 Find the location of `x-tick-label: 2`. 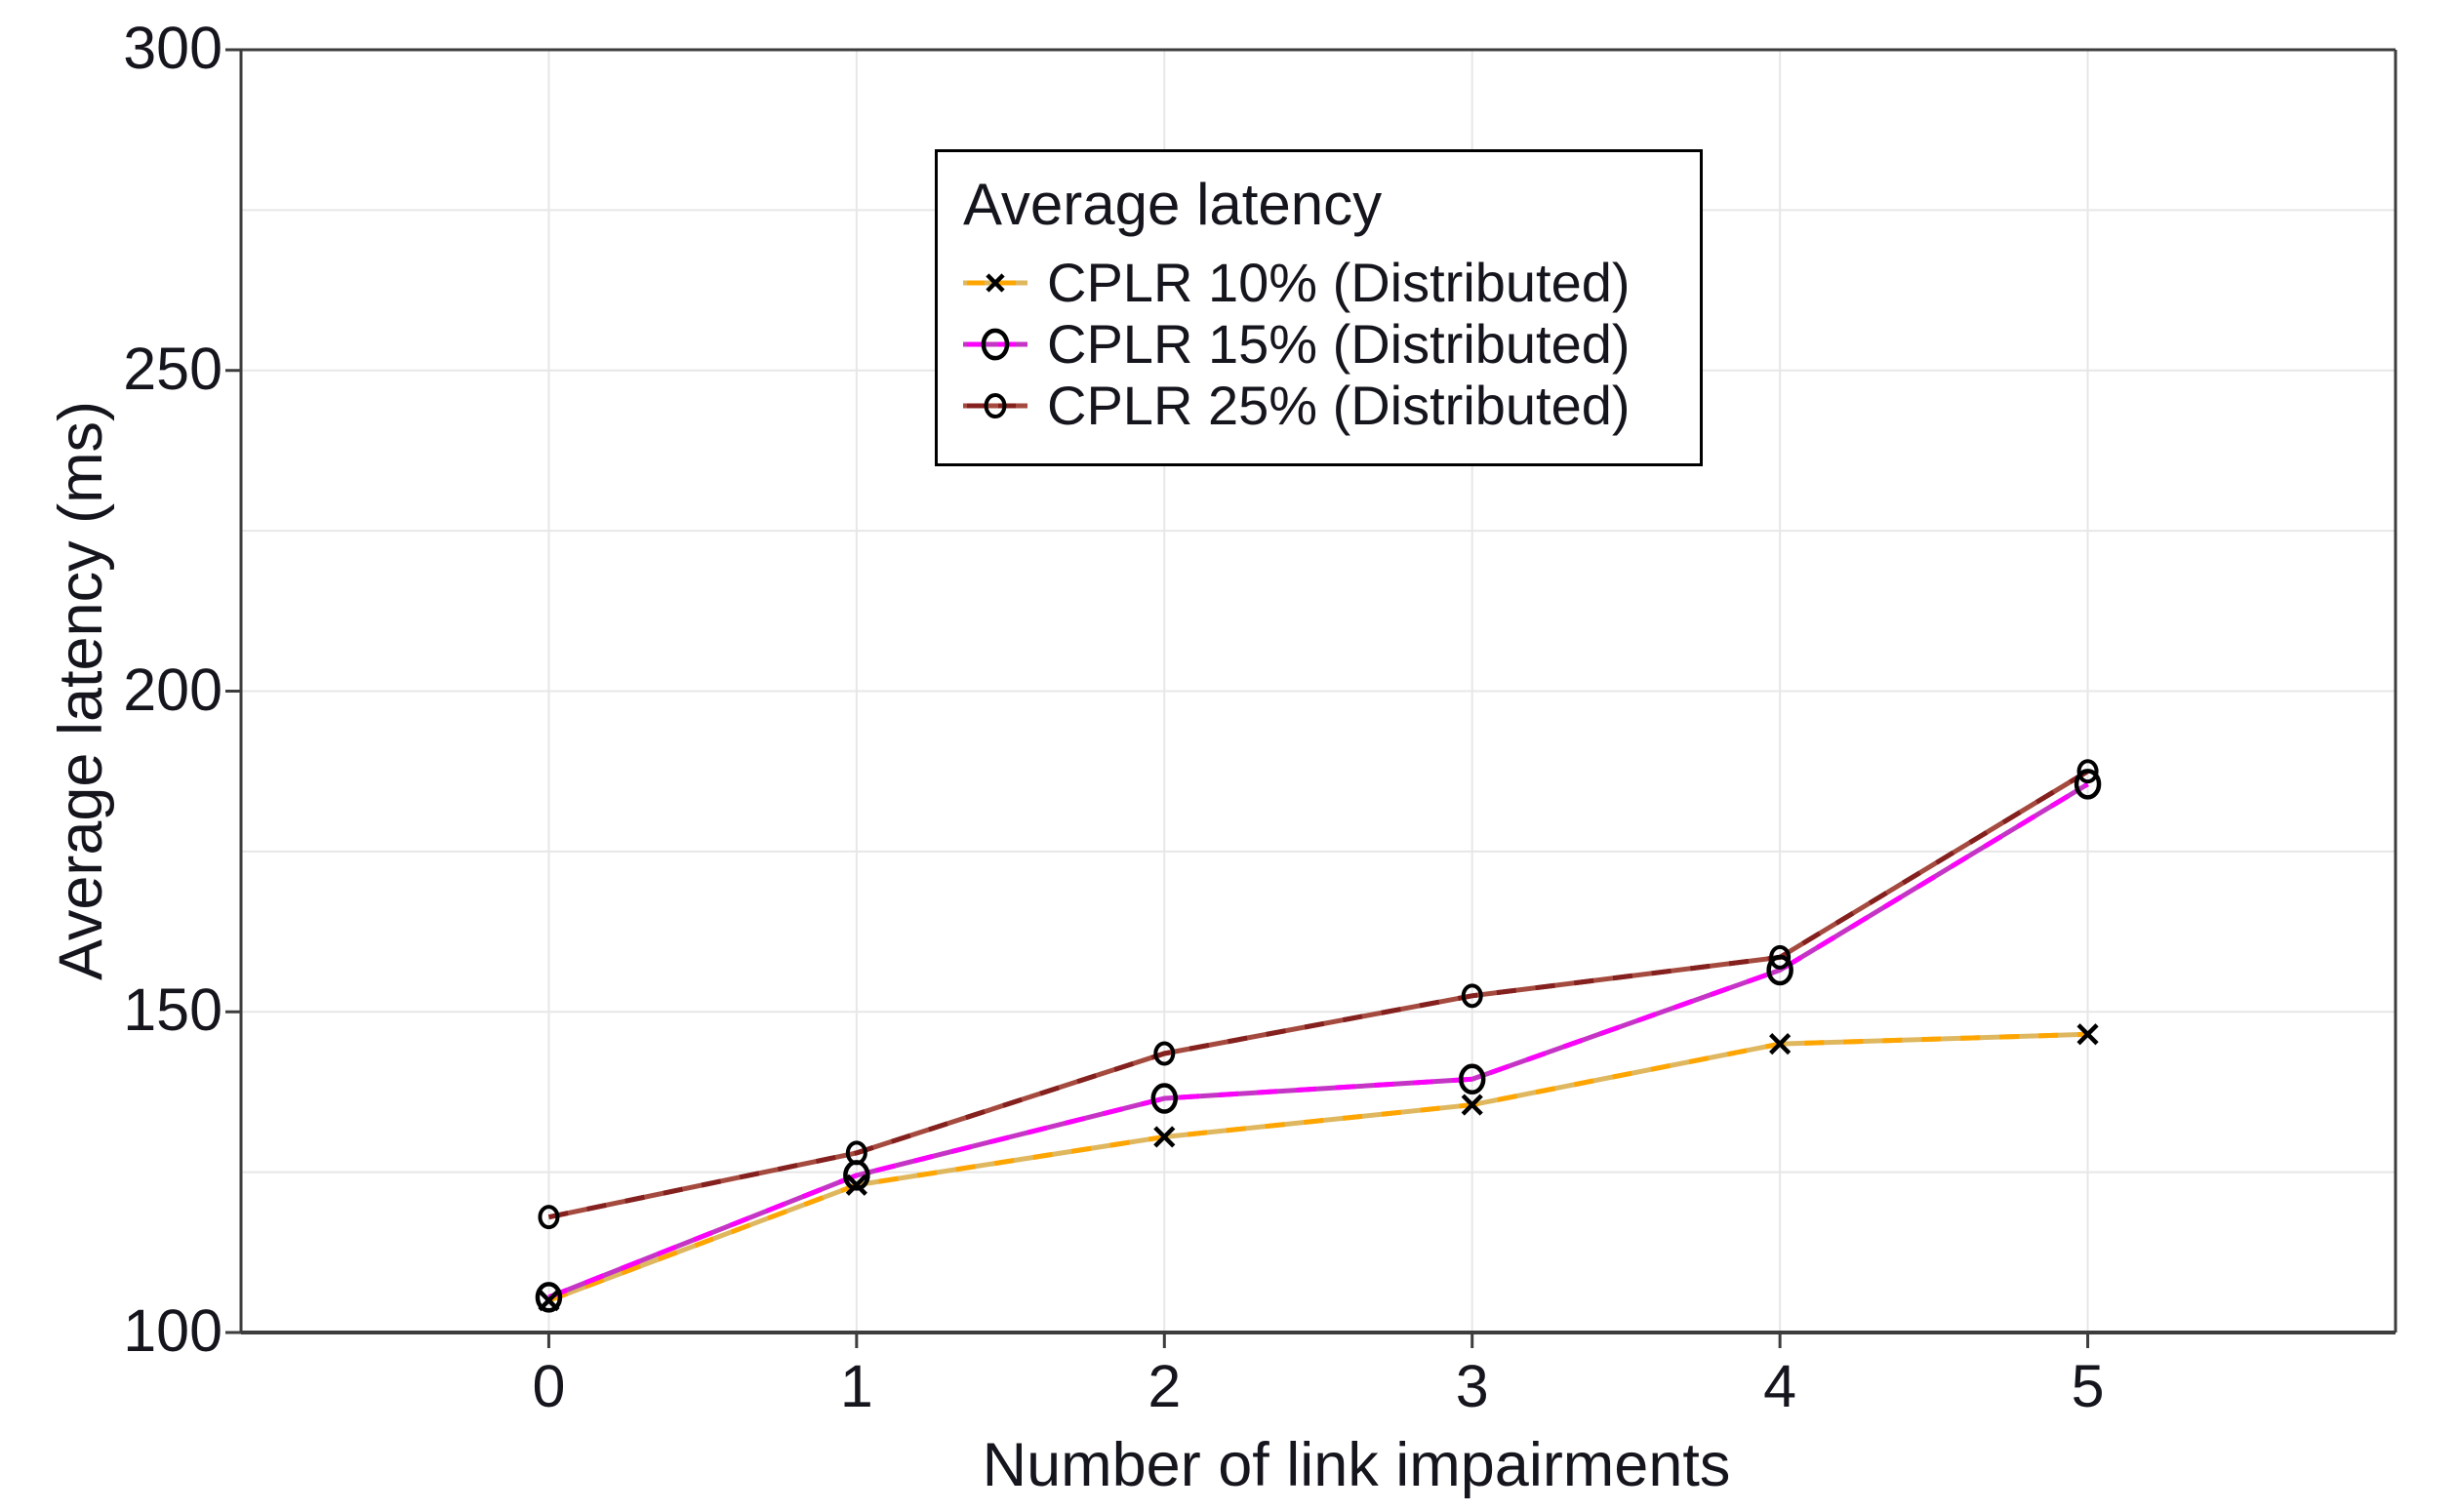

x-tick-label: 2 is located at coordinates (1165, 1386).